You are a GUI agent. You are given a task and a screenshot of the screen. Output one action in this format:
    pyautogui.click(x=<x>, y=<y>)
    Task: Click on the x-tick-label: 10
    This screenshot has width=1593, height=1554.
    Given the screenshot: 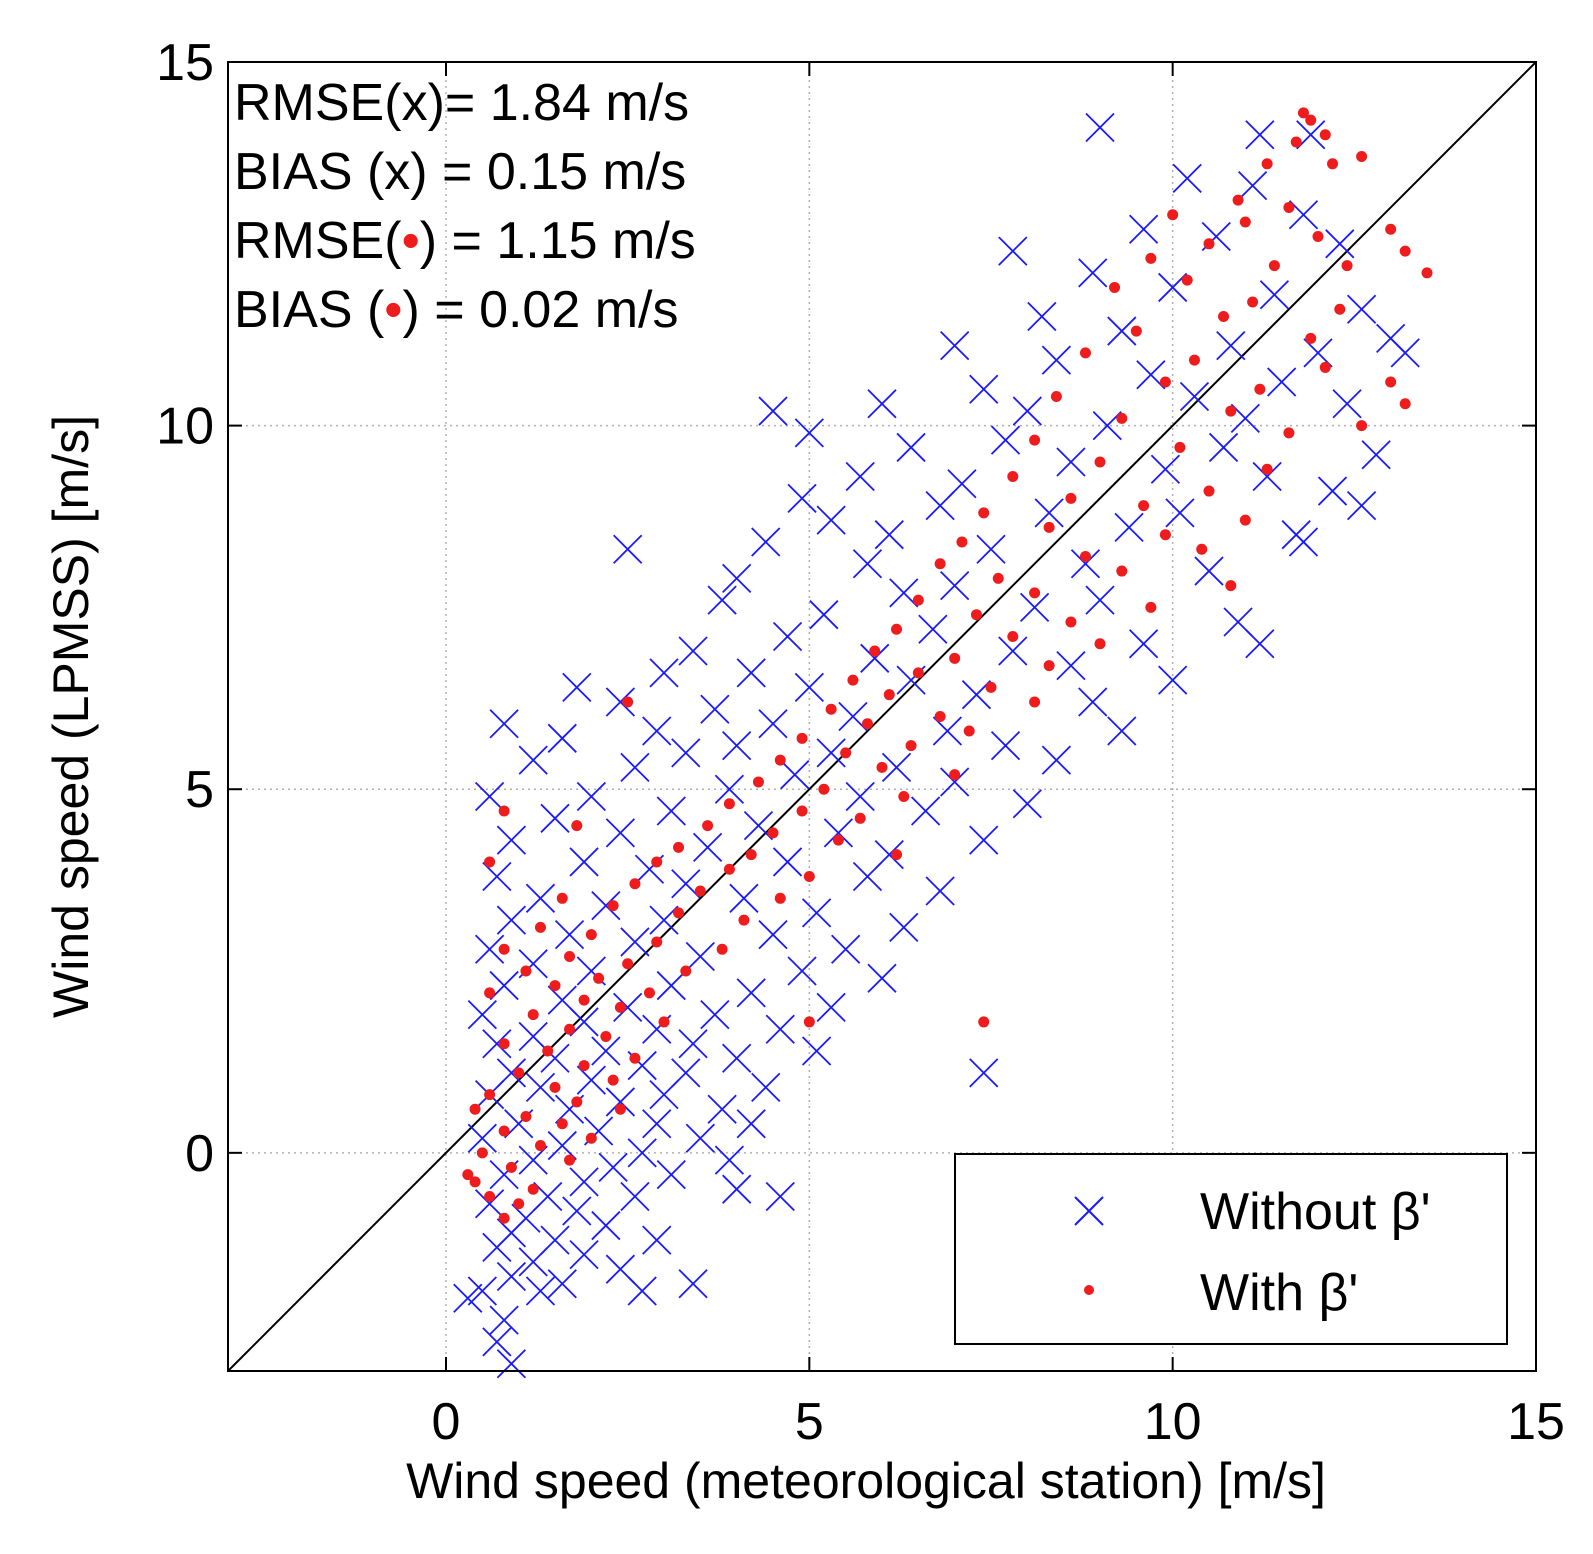 What is the action you would take?
    pyautogui.click(x=1173, y=1422)
    